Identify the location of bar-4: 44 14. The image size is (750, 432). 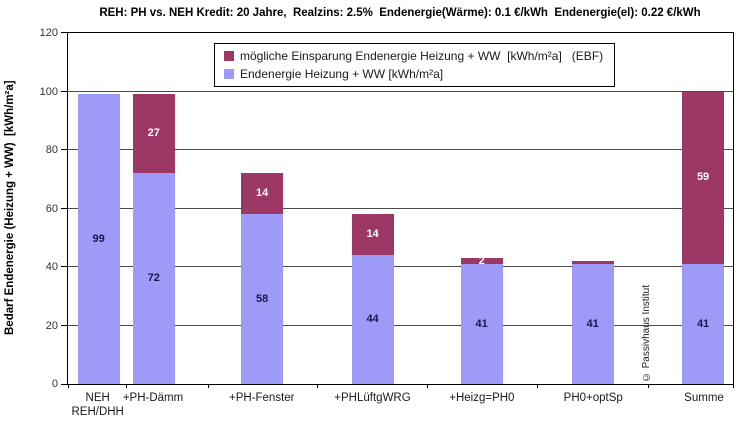
(372, 208).